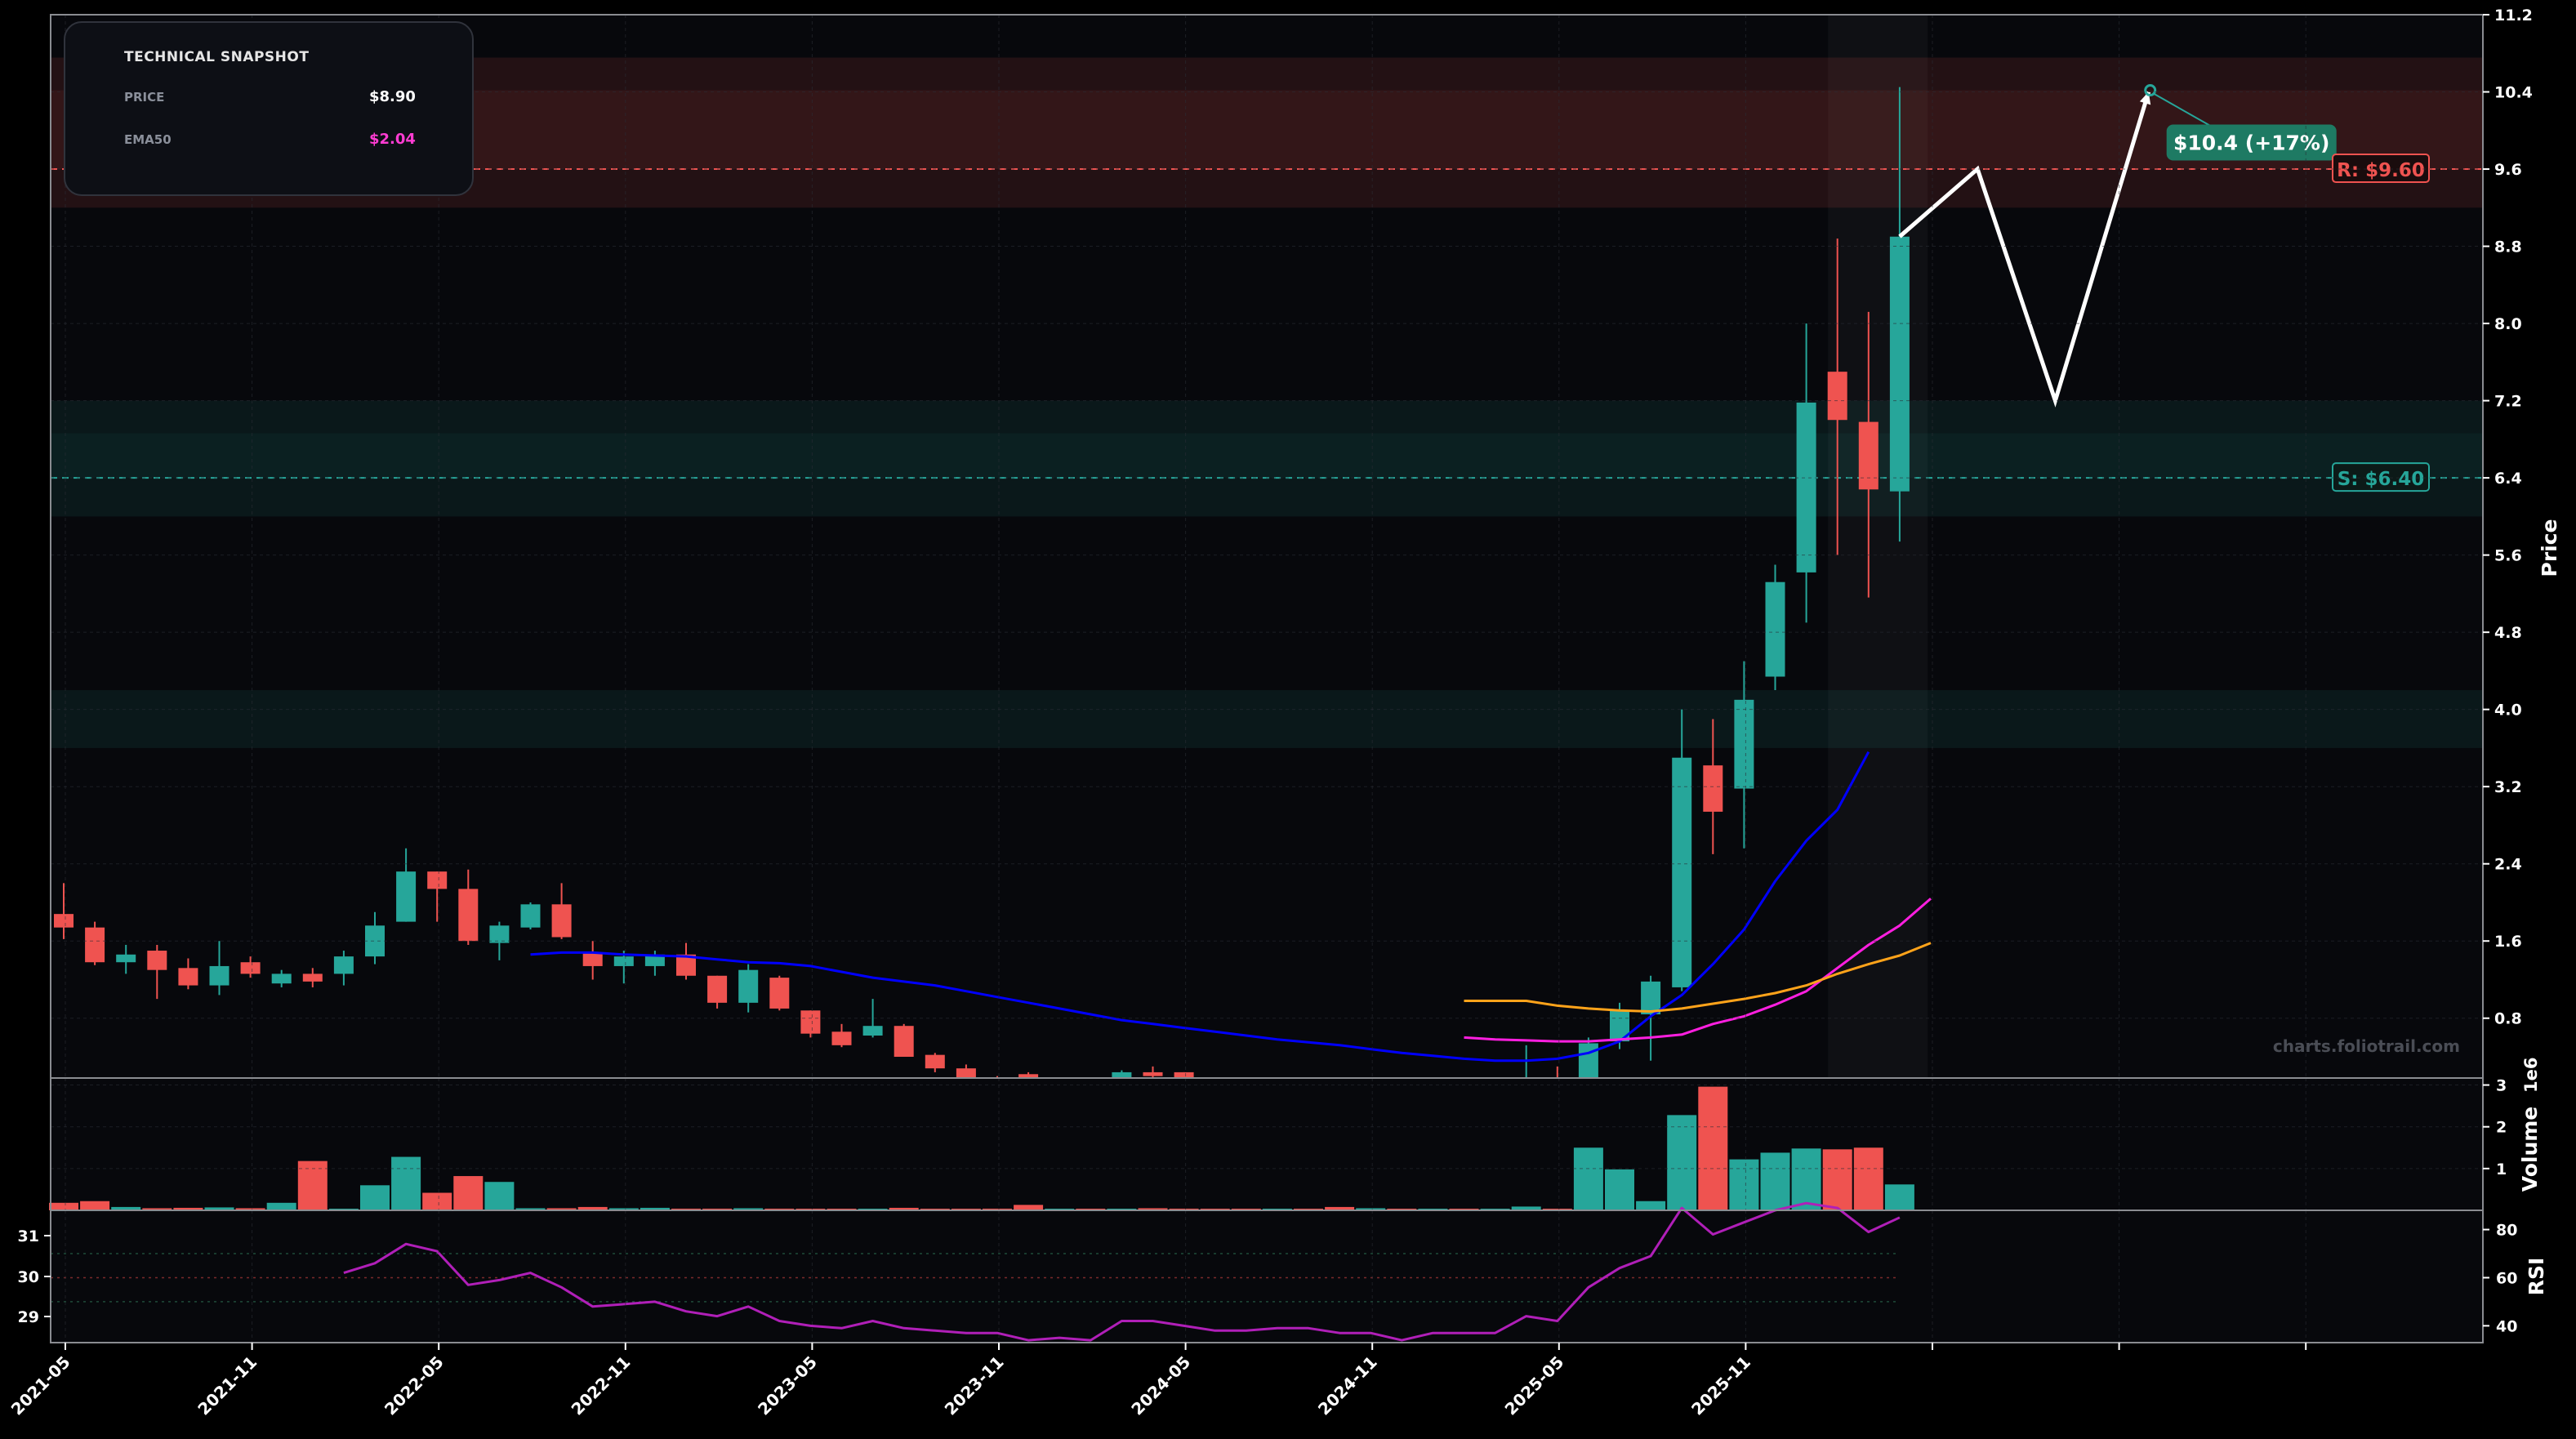 The height and width of the screenshot is (1439, 2576). Describe the element at coordinates (2508, 942) in the screenshot. I see `price-tick-label: 1.6` at that location.